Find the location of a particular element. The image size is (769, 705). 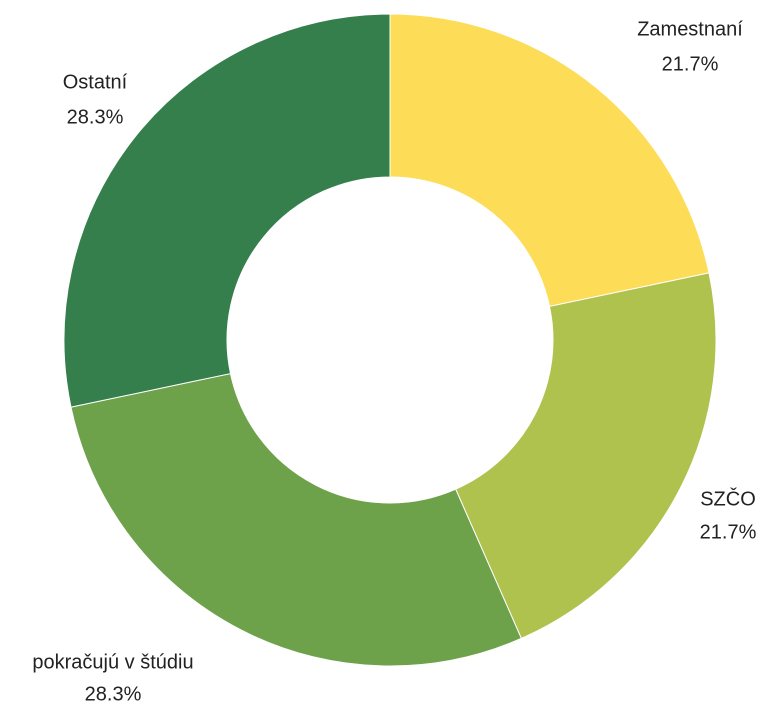

slice-label: pokračujú v štúdiu is located at coordinates (112, 662).